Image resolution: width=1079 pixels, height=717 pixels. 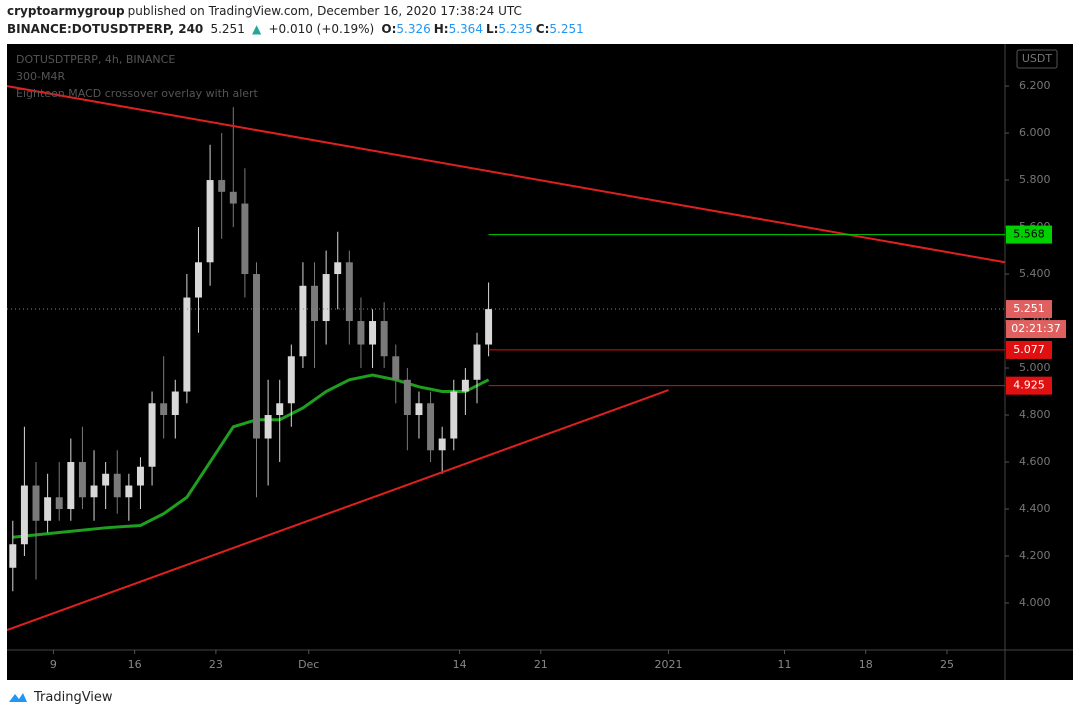 I want to click on x-tick-label: 21, so click(x=541, y=664).